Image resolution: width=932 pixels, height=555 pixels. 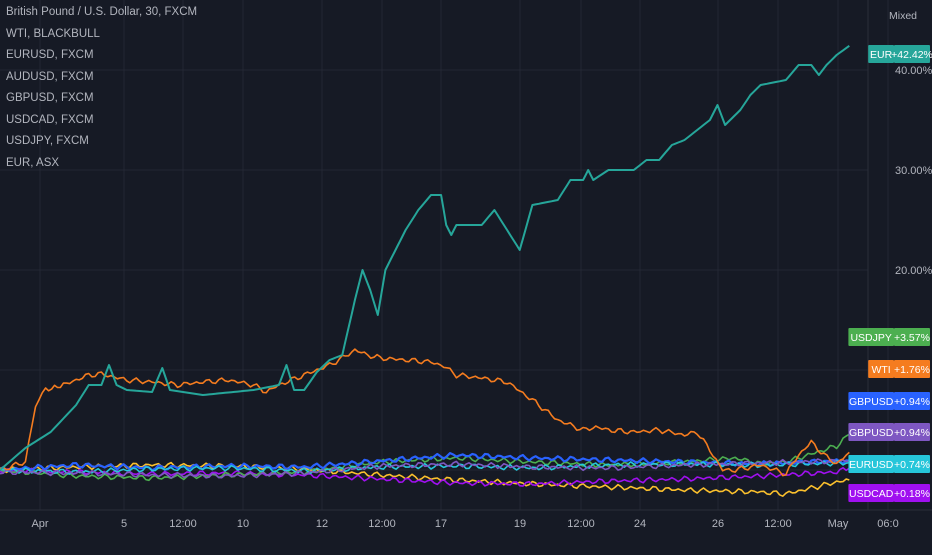 I want to click on legend-eur: EUR, ASX, so click(x=33, y=162).